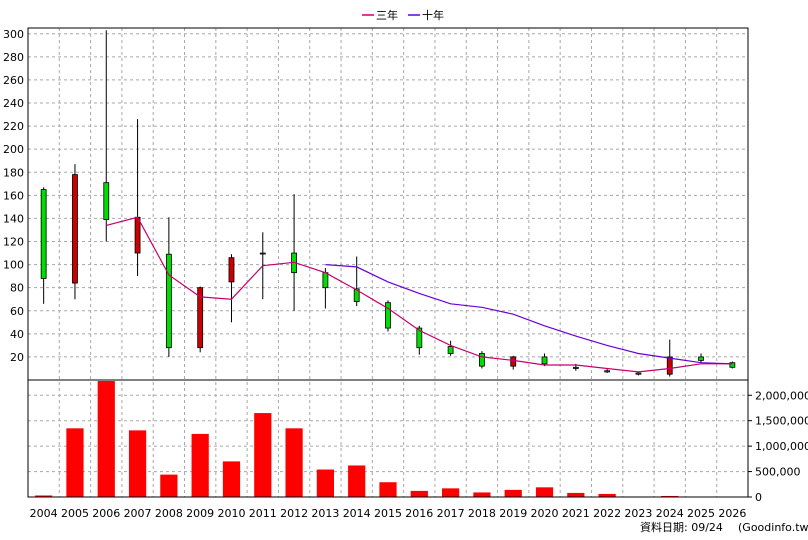 The height and width of the screenshot is (540, 808). Describe the element at coordinates (13, 103) in the screenshot. I see `price-tick-label: 240` at that location.